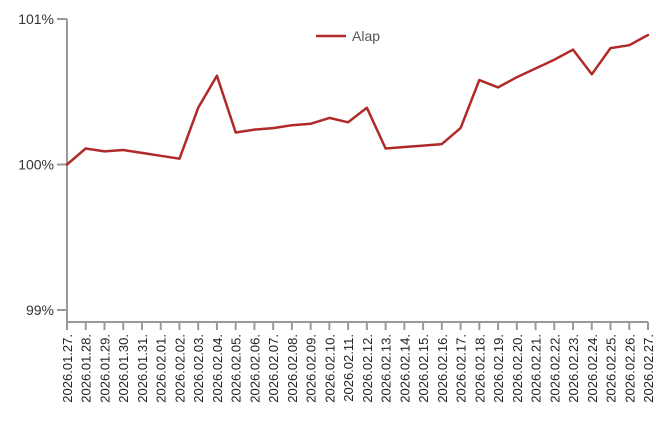 This screenshot has width=656, height=428. What do you see at coordinates (311, 368) in the screenshot?
I see `x-tick-label: 2026.02.09.` at bounding box center [311, 368].